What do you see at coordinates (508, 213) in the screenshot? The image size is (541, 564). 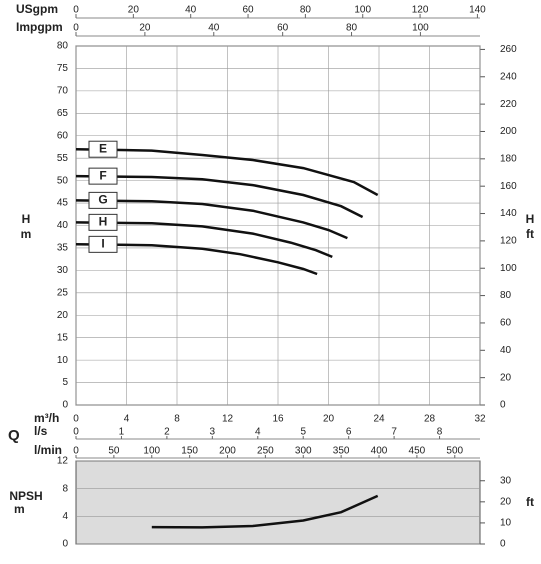 I see `y2-tick-label: 140` at bounding box center [508, 213].